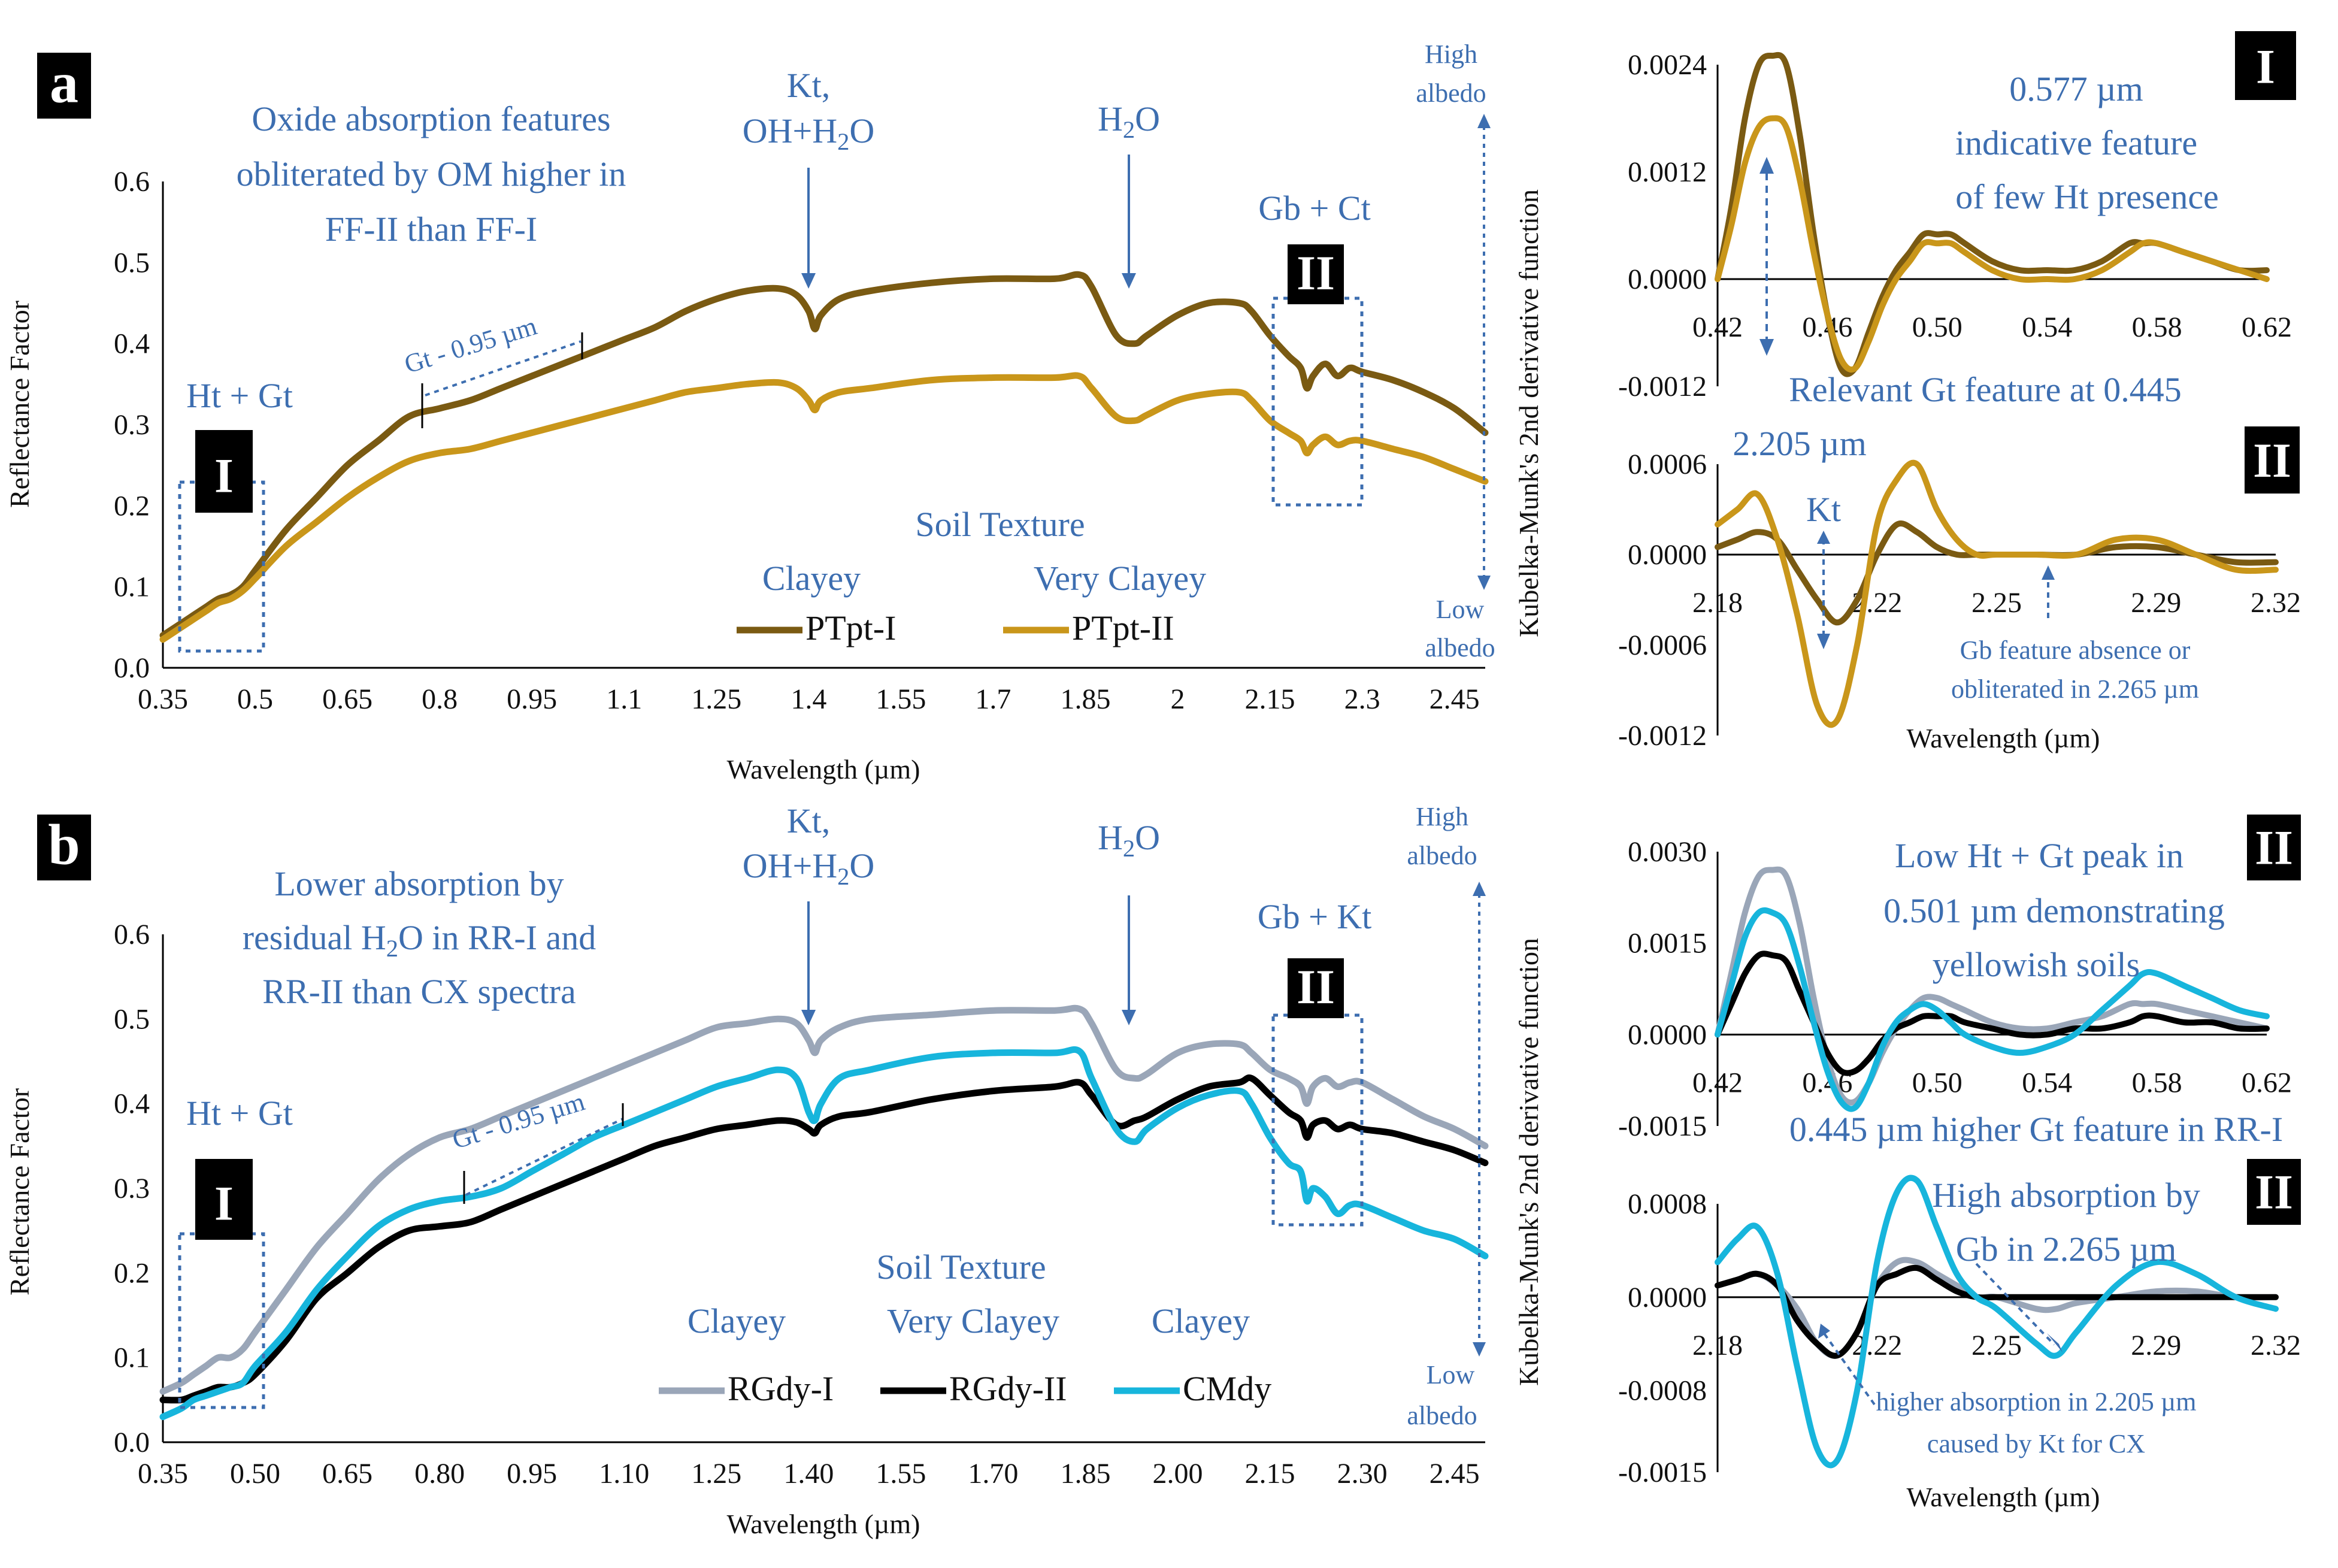 The width and height of the screenshot is (2338, 1568). Describe the element at coordinates (1314, 208) in the screenshot. I see `gb-ct-label: Gb + Ct` at that location.